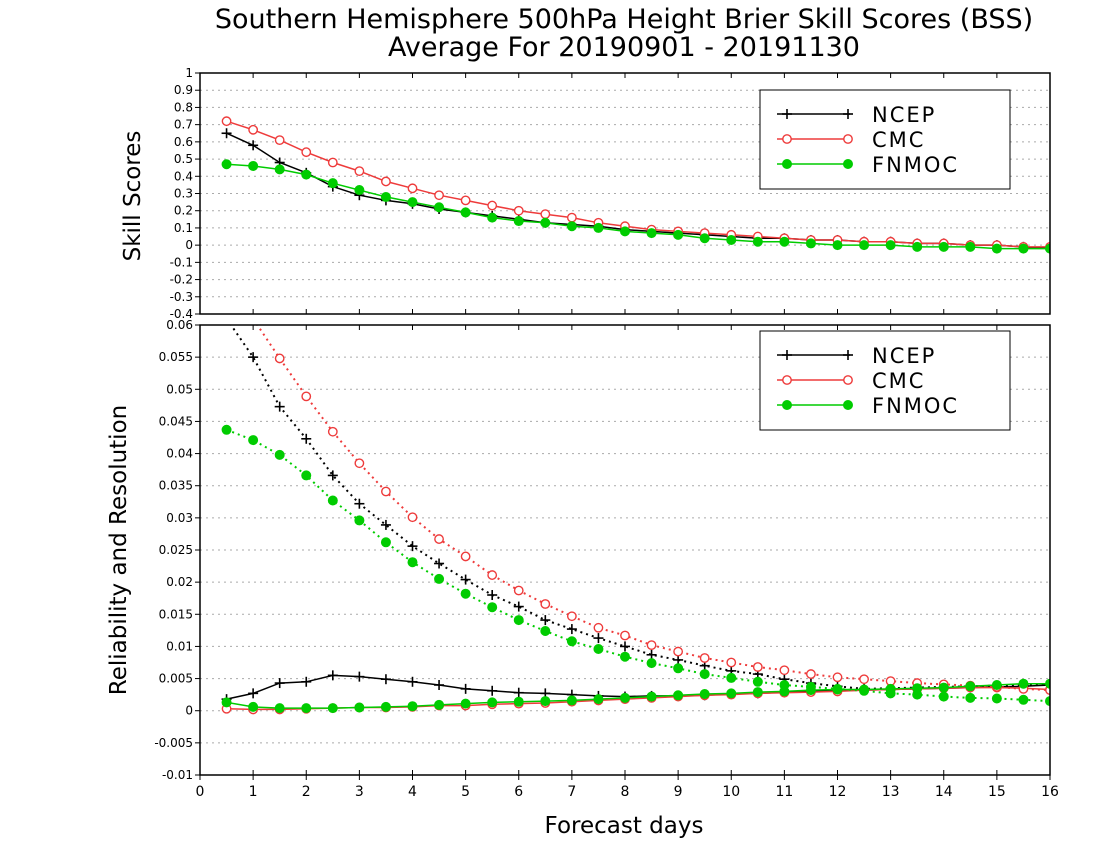 The height and width of the screenshot is (850, 1100). I want to click on bottom-ytick-label: 0.05, so click(179, 389).